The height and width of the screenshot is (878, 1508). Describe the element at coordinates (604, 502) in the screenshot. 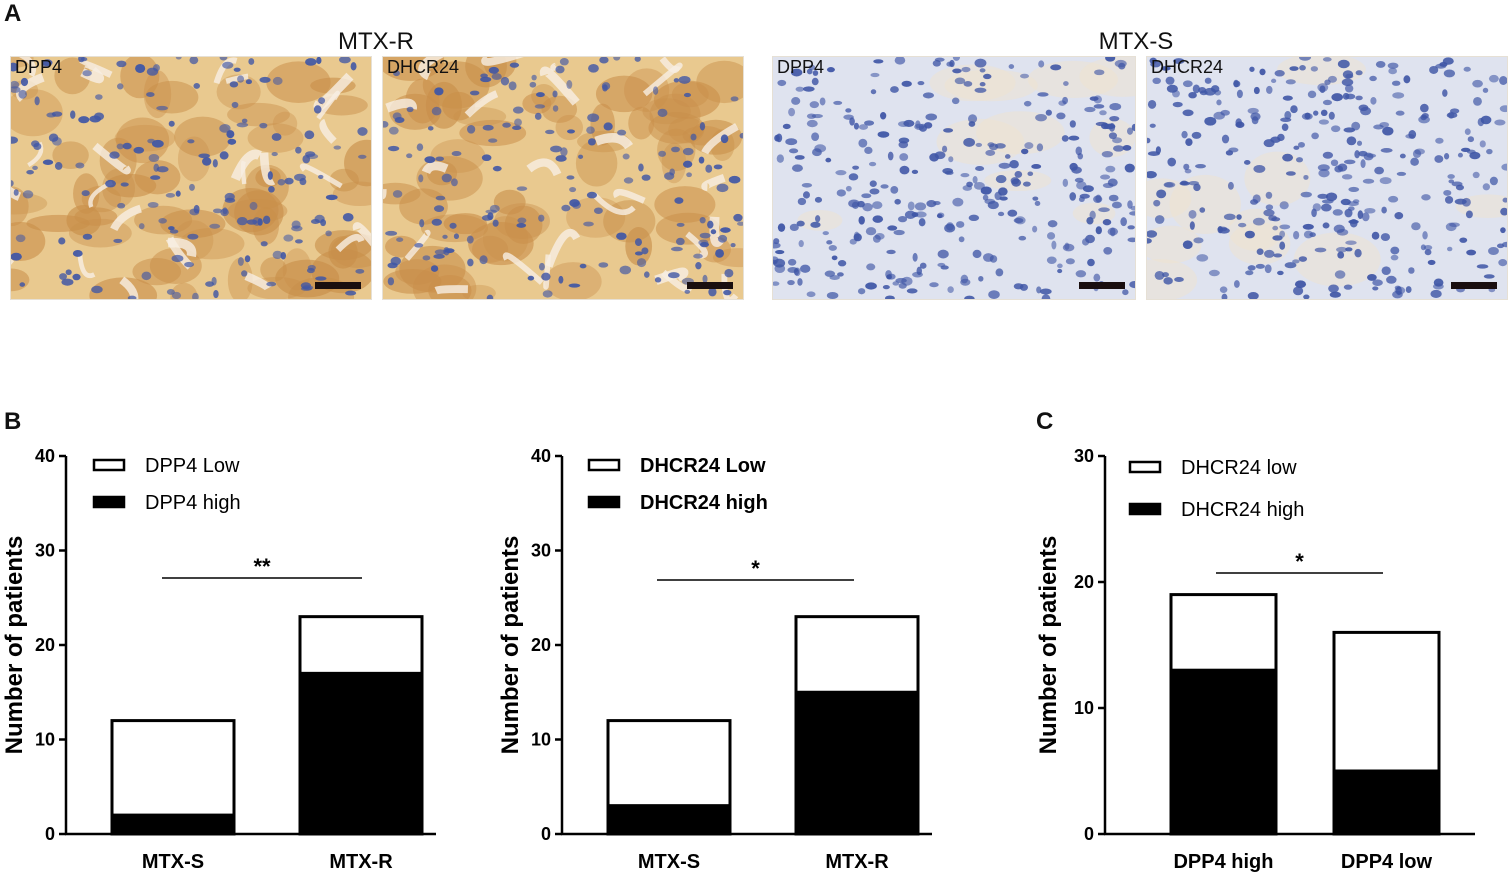

I see `legend-swatch` at that location.